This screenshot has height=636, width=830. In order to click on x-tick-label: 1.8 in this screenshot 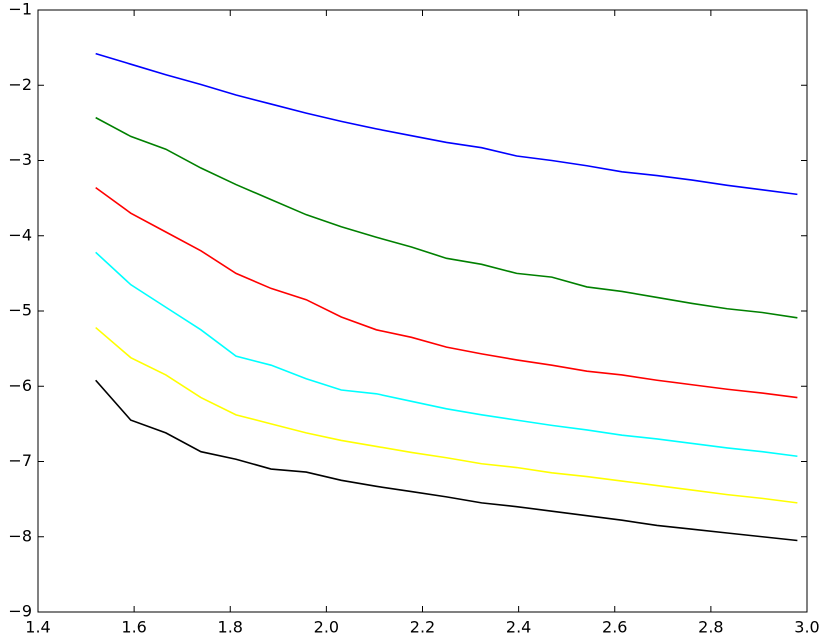, I will do `click(230, 627)`.